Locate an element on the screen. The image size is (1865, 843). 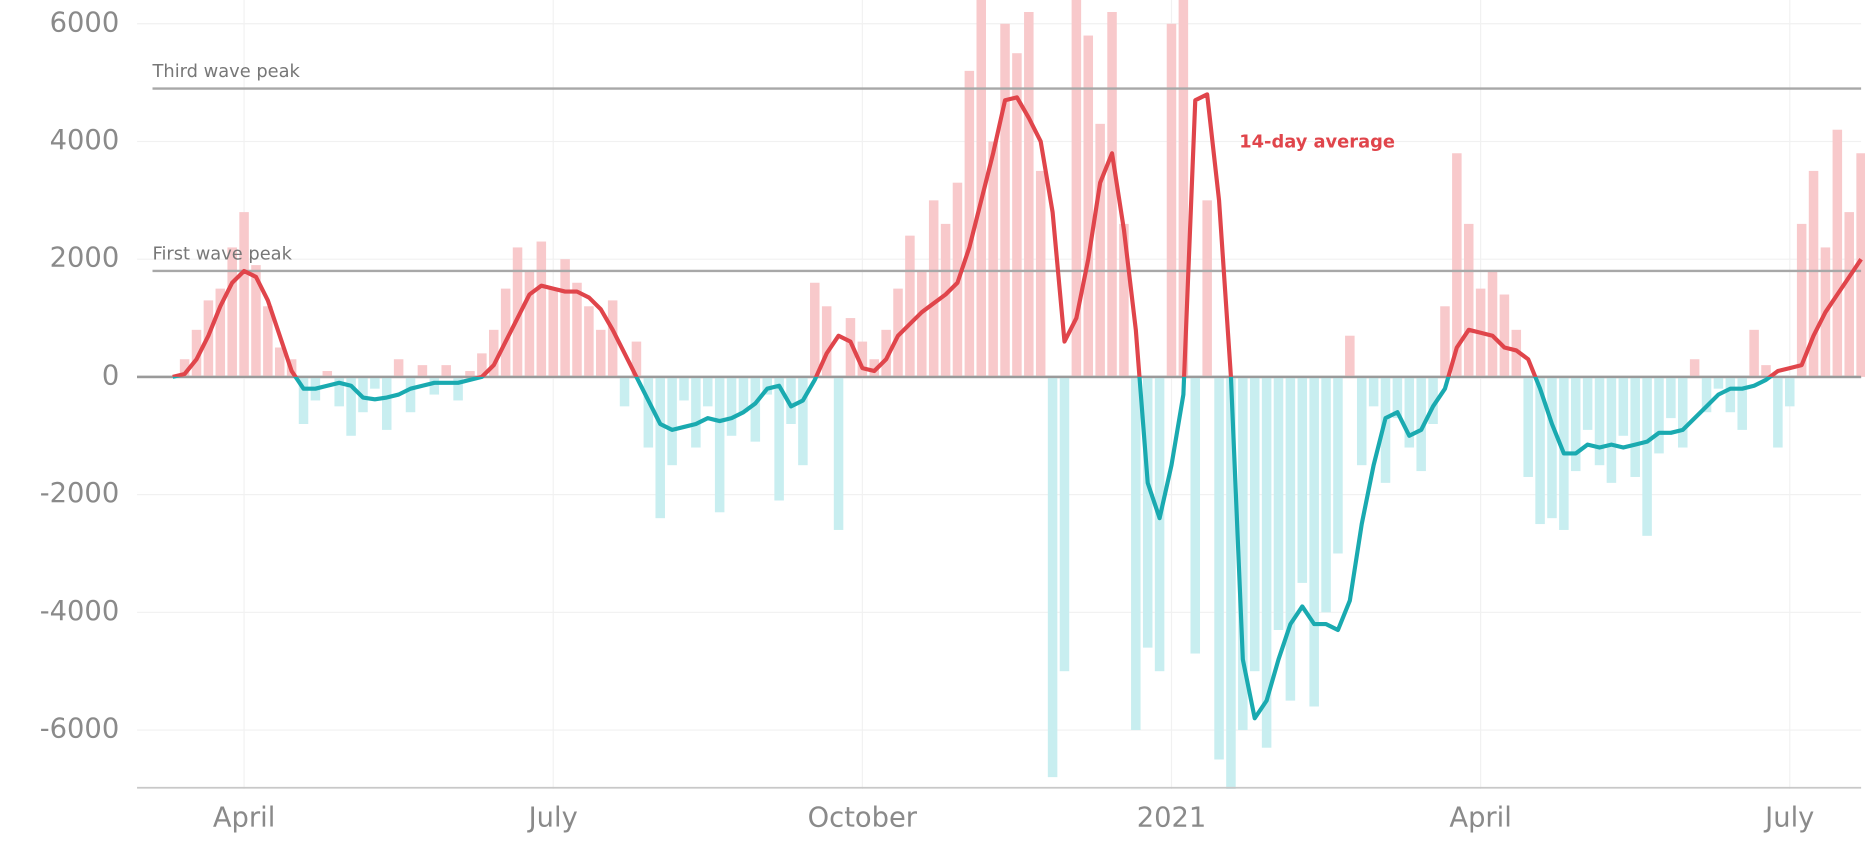
x-tick-label: April is located at coordinates (244, 818).